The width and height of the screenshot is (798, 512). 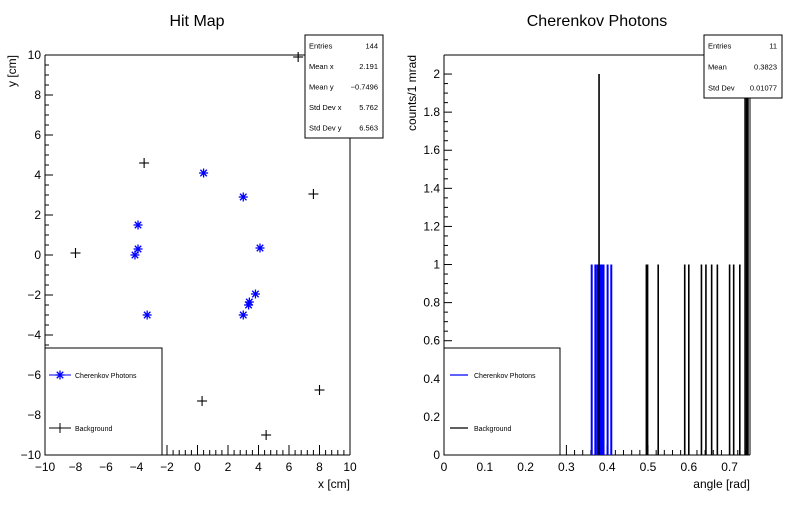 What do you see at coordinates (12, 71) in the screenshot?
I see `y-axis-label: y [cm]` at bounding box center [12, 71].